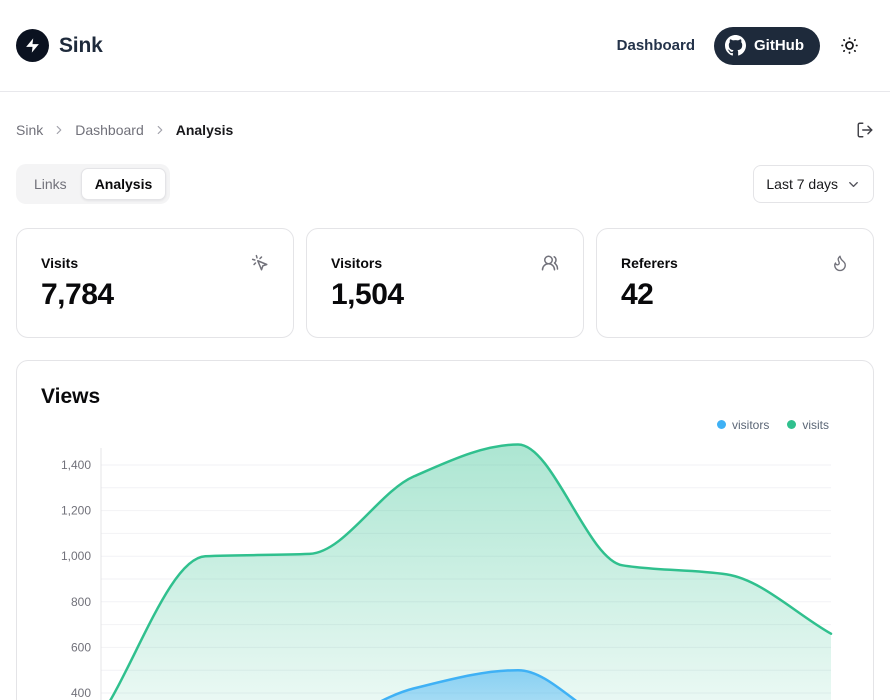 The width and height of the screenshot is (890, 700). Describe the element at coordinates (71, 396) in the screenshot. I see `chart-title: Views` at that location.